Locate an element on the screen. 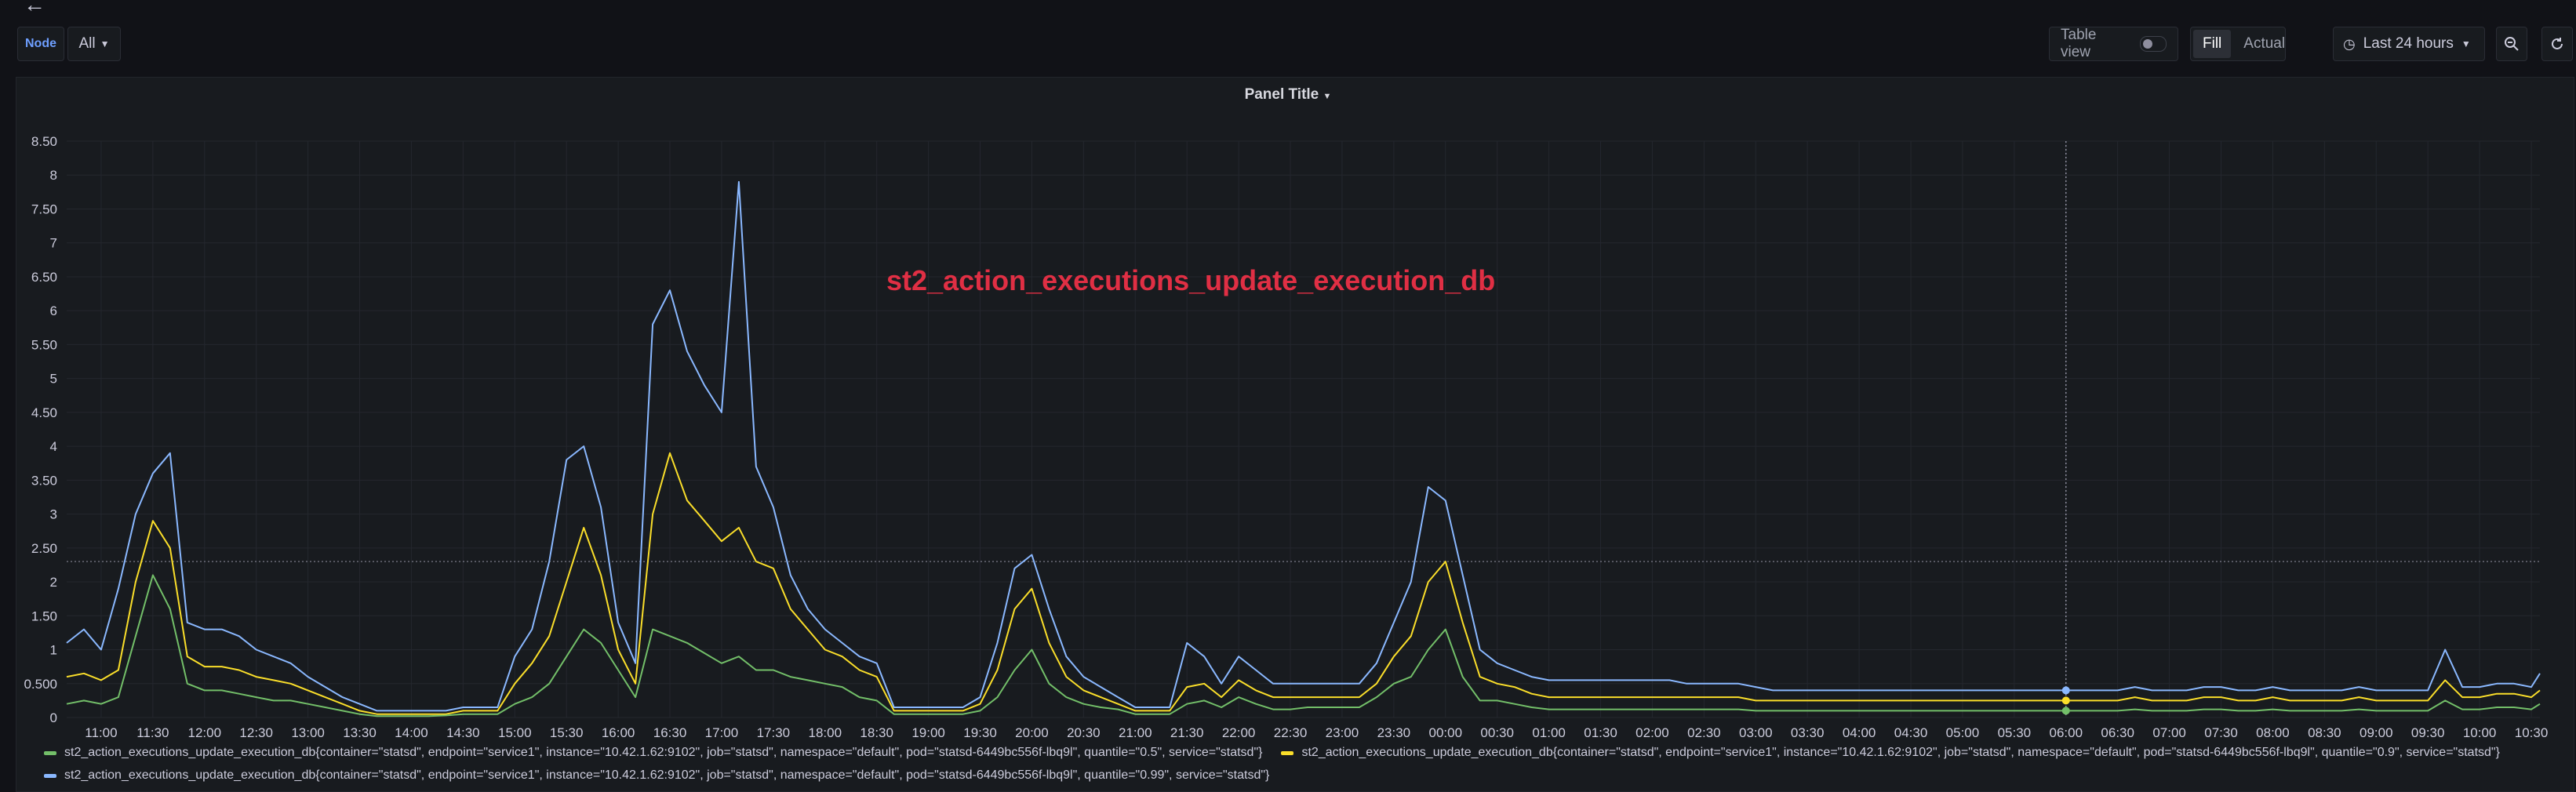  x-tick-label: 12:30 is located at coordinates (256, 733).